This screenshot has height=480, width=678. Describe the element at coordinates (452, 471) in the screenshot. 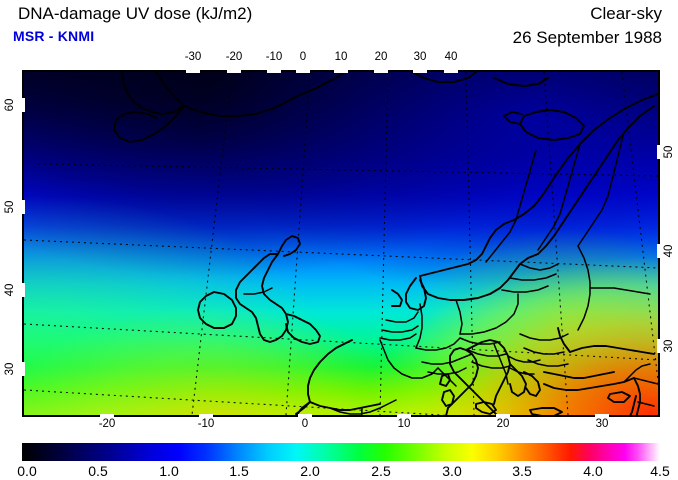

I see `colorbar-tick-label: 3.0` at that location.